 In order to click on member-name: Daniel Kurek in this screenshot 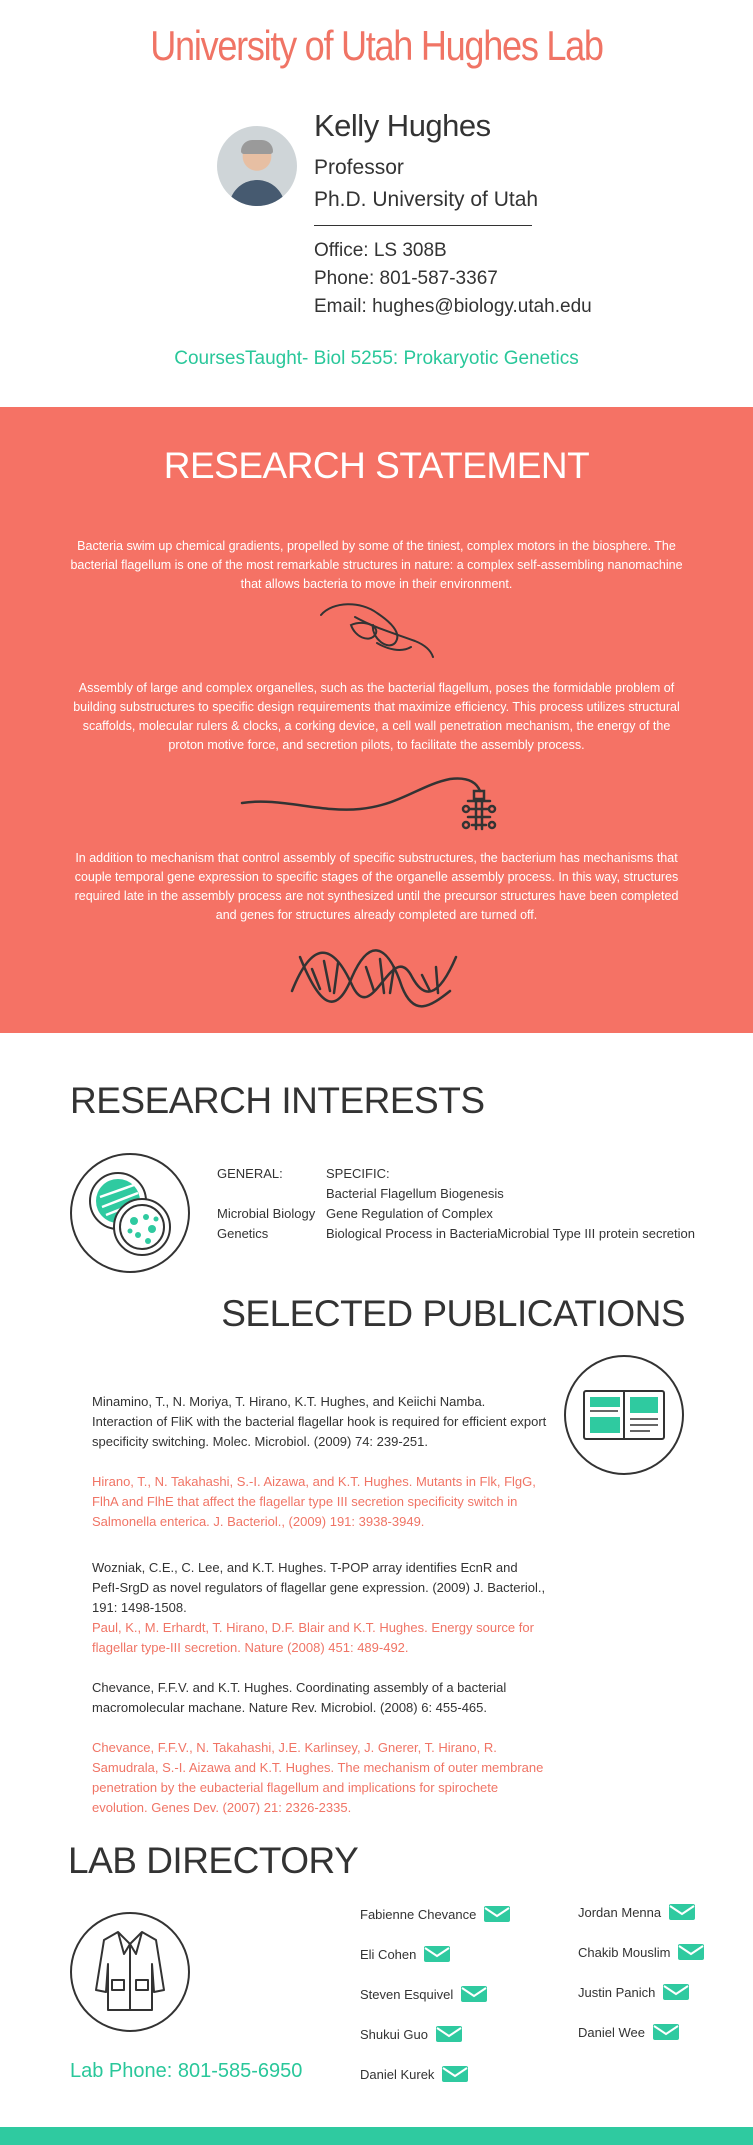, I will do `click(397, 2074)`.